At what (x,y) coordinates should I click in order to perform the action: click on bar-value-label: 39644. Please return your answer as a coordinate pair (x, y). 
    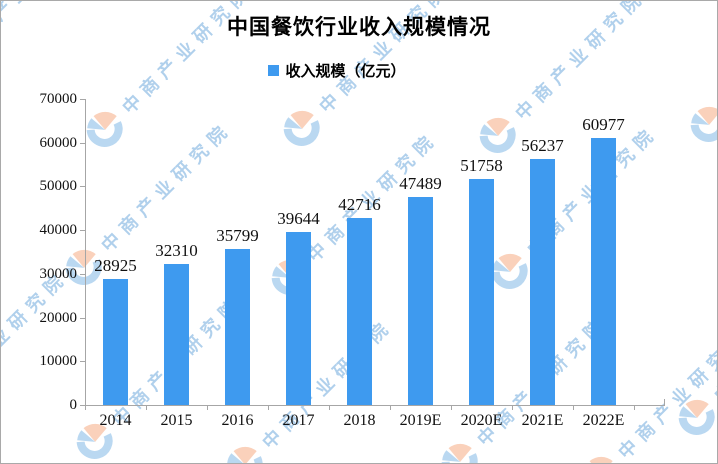
    Looking at the image, I should click on (298, 218).